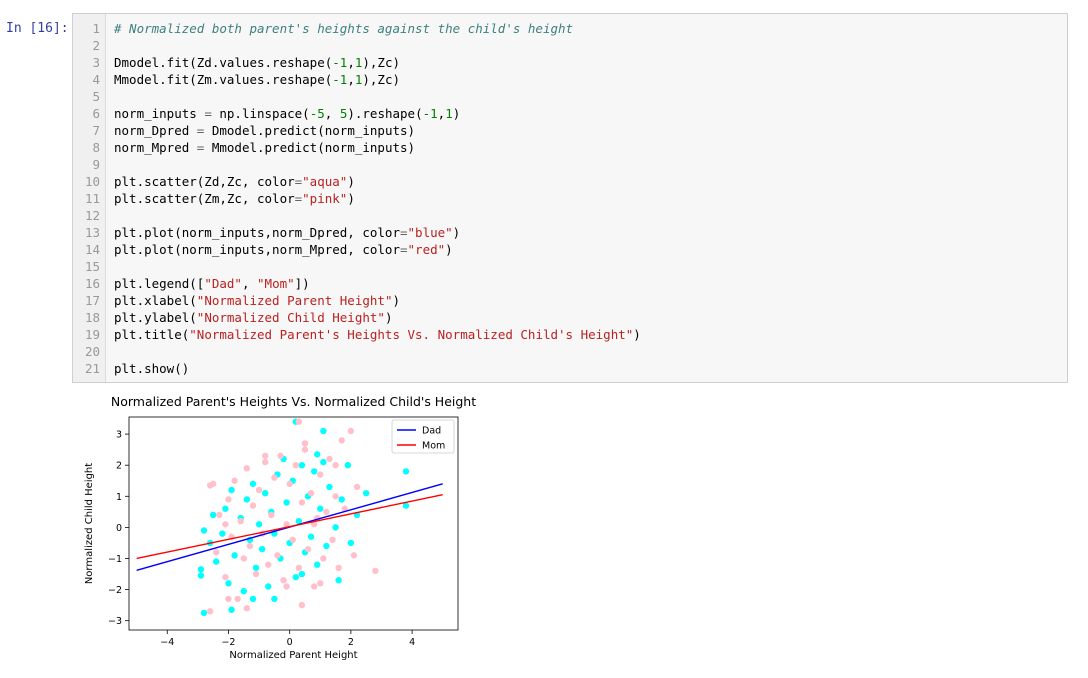 The width and height of the screenshot is (1088, 678). What do you see at coordinates (351, 642) in the screenshot?
I see `x-tick-label: 2` at bounding box center [351, 642].